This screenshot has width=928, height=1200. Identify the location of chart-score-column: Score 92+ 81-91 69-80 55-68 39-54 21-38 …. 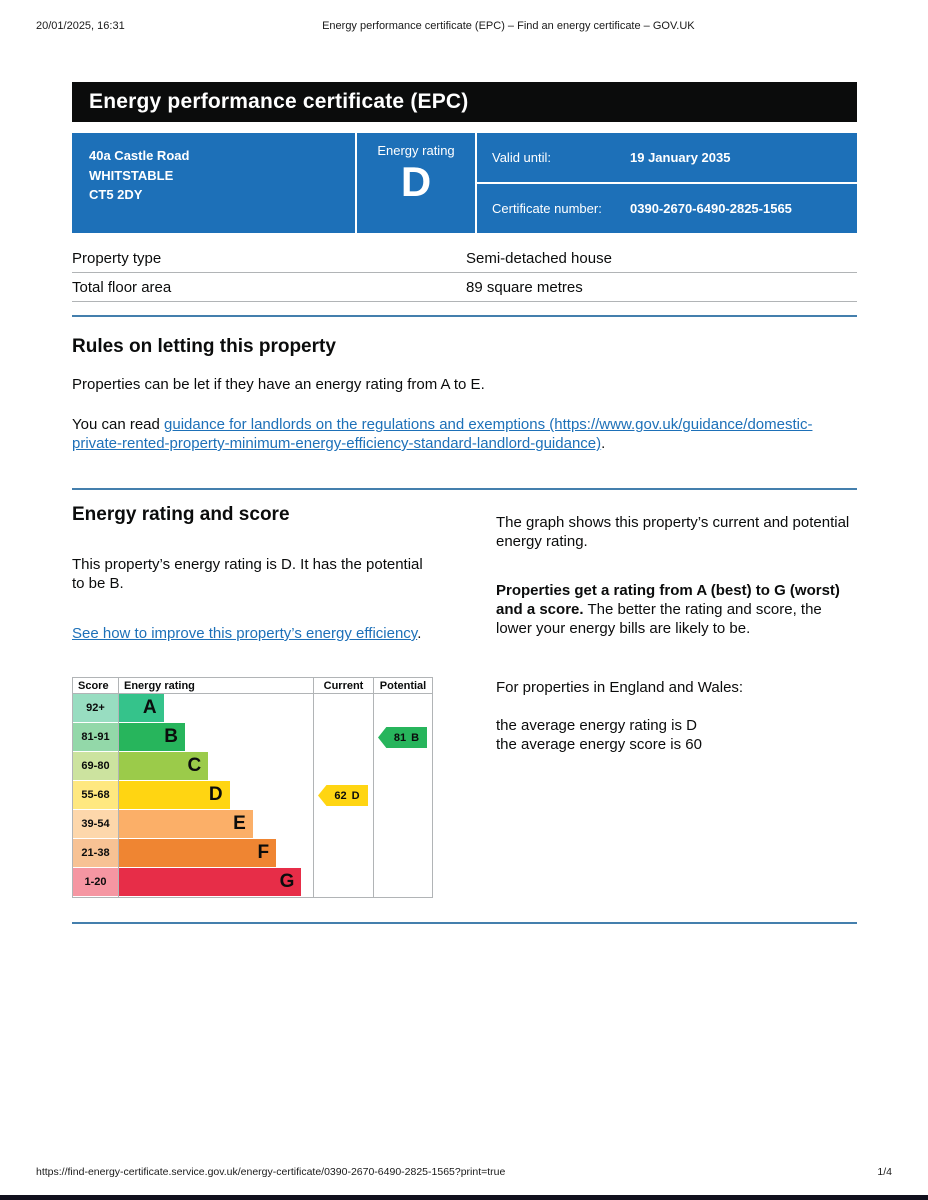
(95, 787).